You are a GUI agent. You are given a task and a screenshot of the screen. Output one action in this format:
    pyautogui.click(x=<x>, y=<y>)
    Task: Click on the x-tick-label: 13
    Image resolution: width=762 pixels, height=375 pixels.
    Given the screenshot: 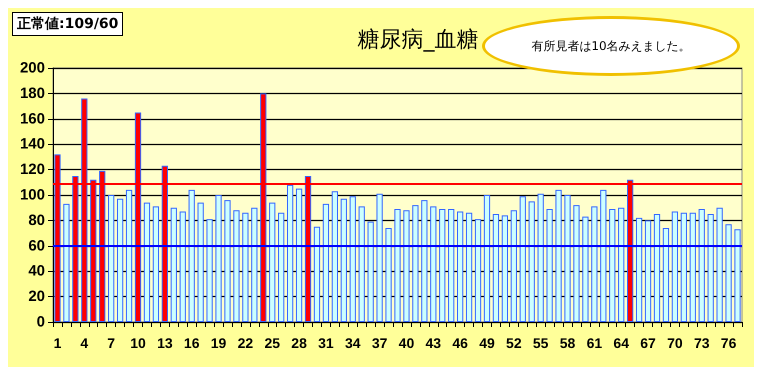 What is the action you would take?
    pyautogui.click(x=165, y=343)
    